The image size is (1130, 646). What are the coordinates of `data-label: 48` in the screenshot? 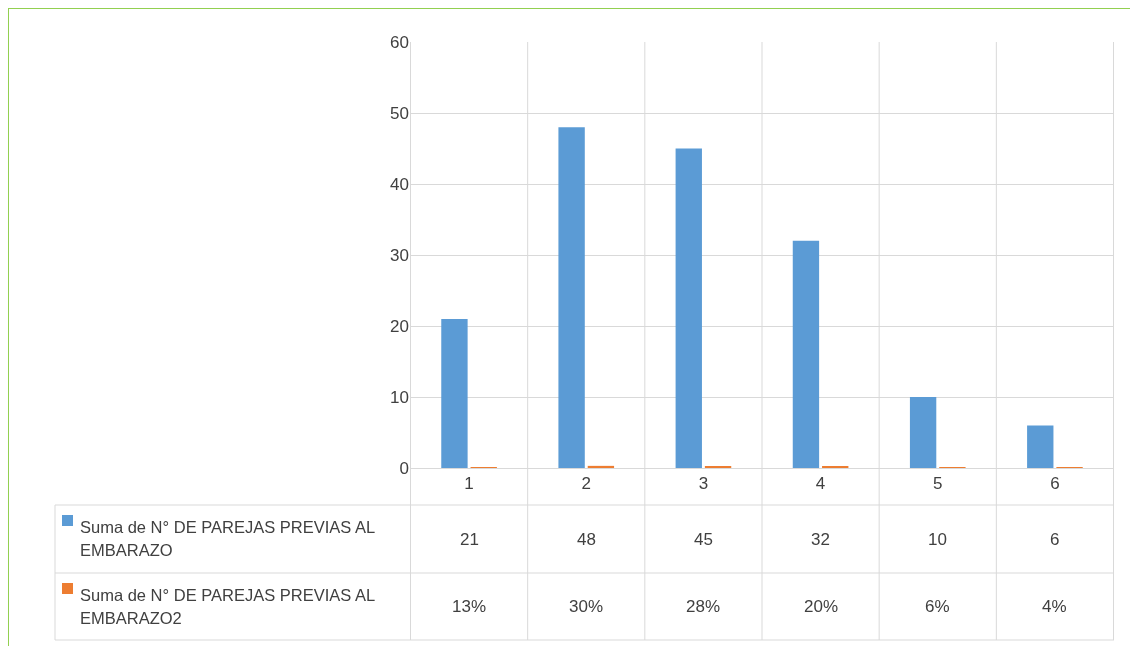 It's located at (586, 539).